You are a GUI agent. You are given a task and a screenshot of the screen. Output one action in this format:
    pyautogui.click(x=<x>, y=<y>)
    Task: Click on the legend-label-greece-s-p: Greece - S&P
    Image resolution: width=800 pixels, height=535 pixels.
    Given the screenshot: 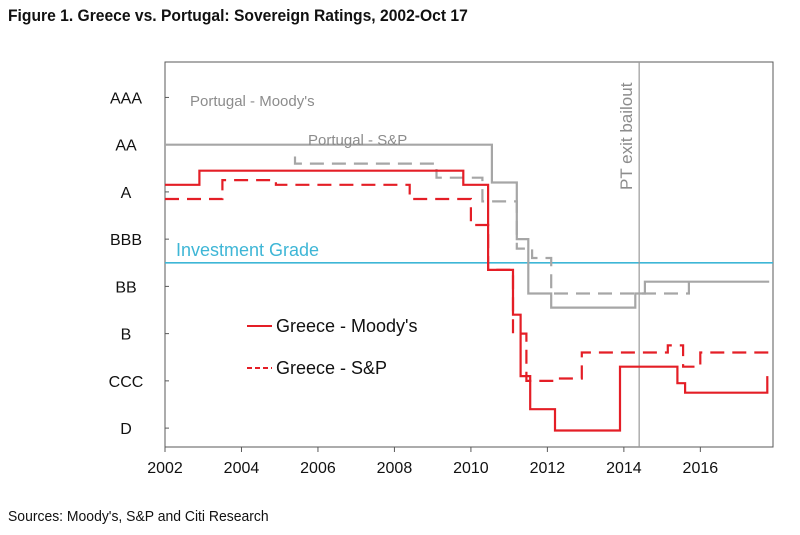 What is the action you would take?
    pyautogui.click(x=331, y=368)
    